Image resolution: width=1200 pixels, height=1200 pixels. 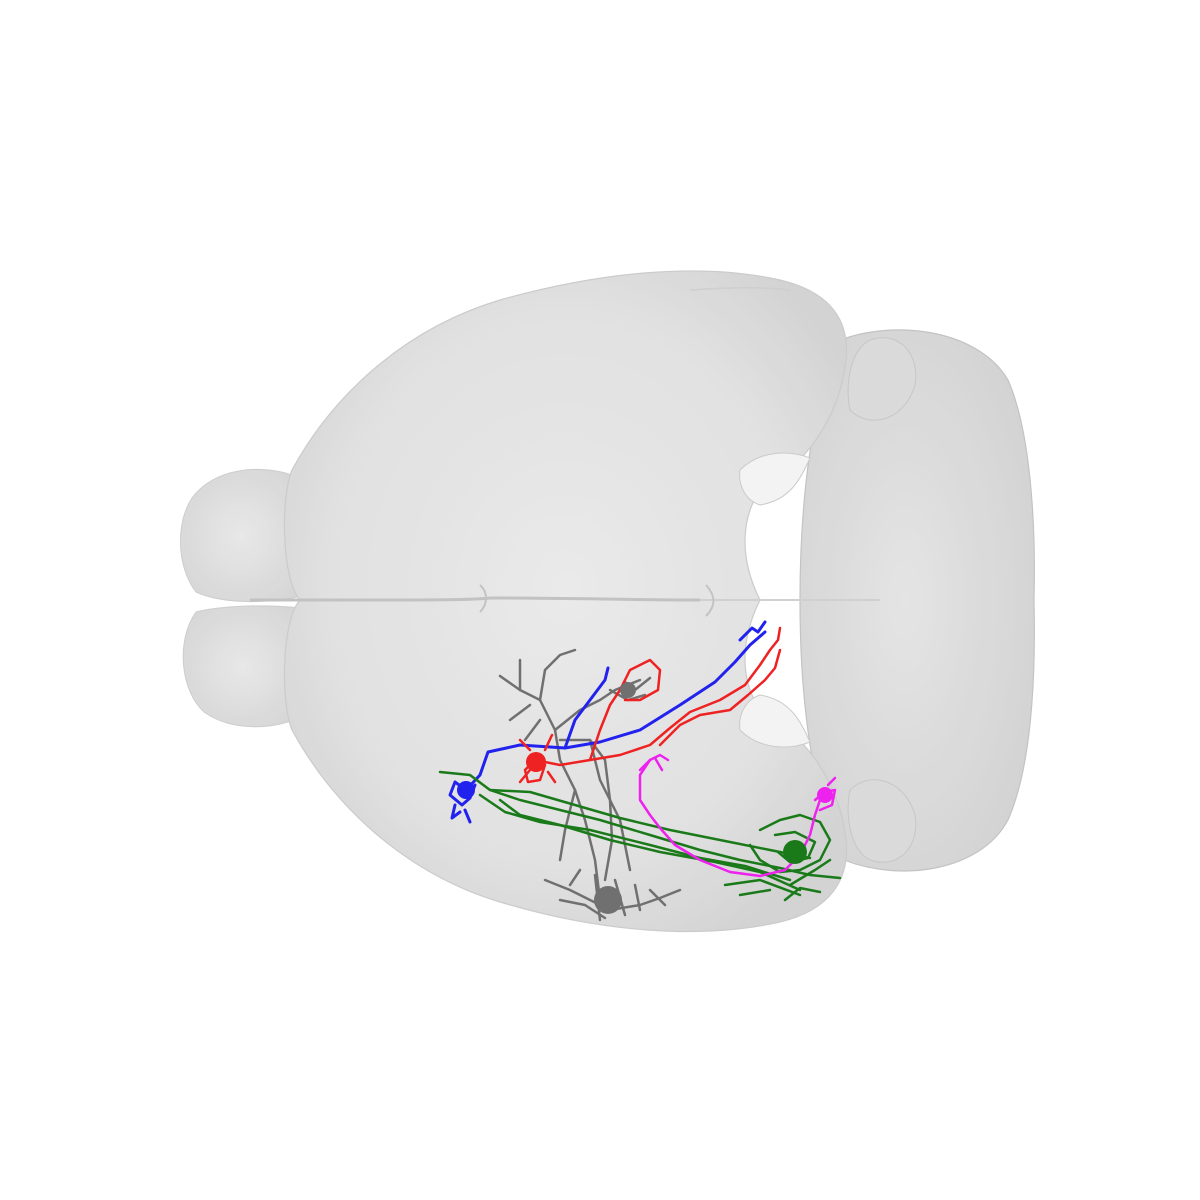 What do you see at coordinates (882, 379) in the screenshot?
I see `cerebellum-lobe-top` at bounding box center [882, 379].